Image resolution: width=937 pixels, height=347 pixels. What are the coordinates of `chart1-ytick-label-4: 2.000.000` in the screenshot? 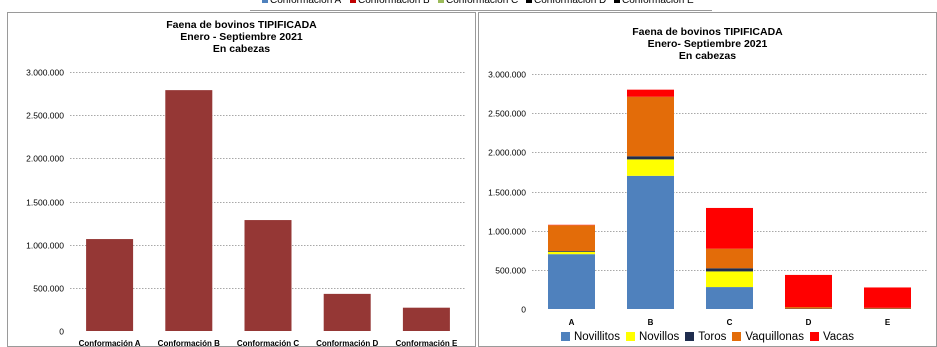 It's located at (45, 159).